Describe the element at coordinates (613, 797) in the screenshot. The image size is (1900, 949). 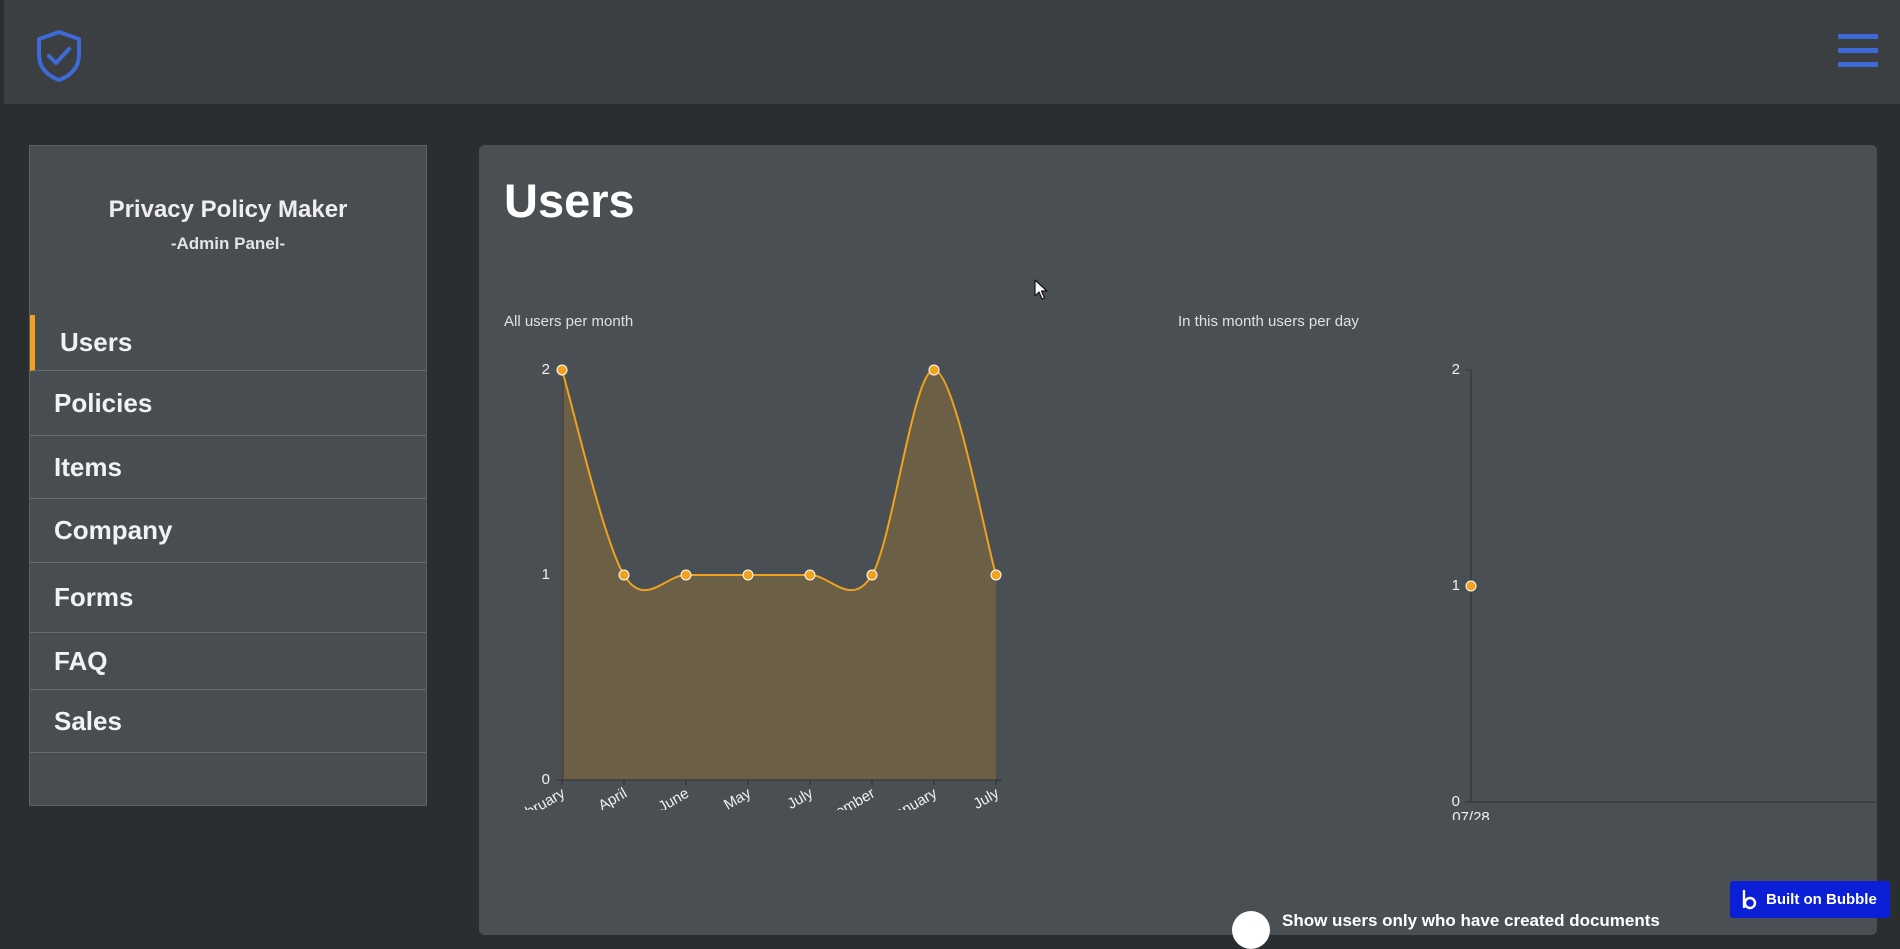
I see `x-tick-label: April` at that location.